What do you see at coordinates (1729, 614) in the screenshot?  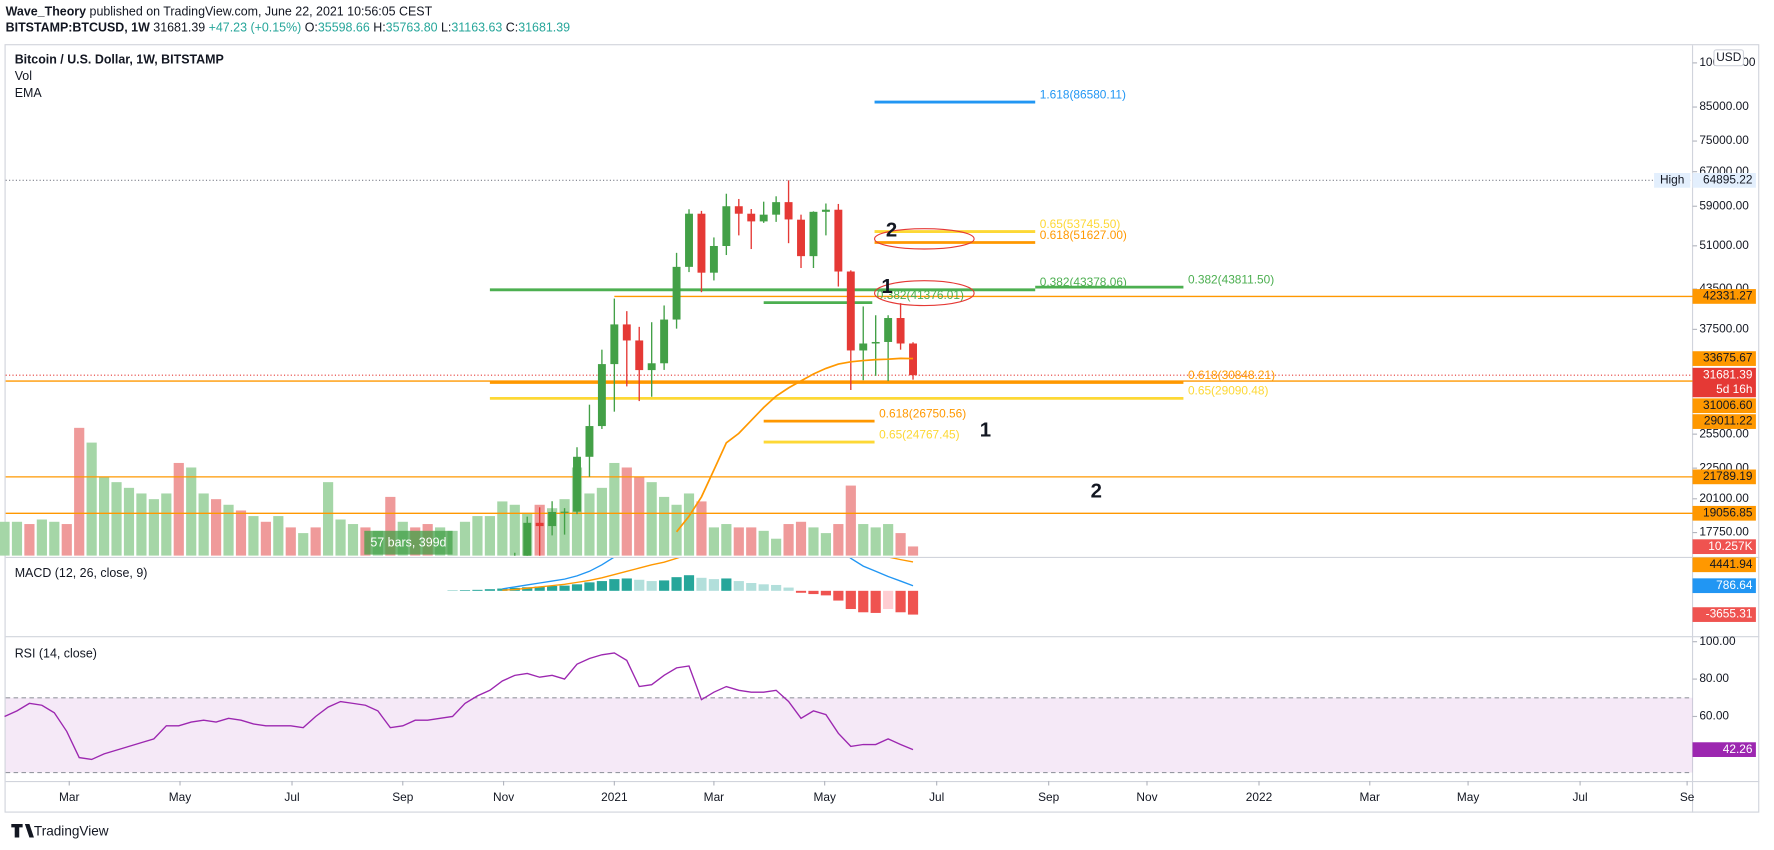 I see `hist-tag: -3655.31` at bounding box center [1729, 614].